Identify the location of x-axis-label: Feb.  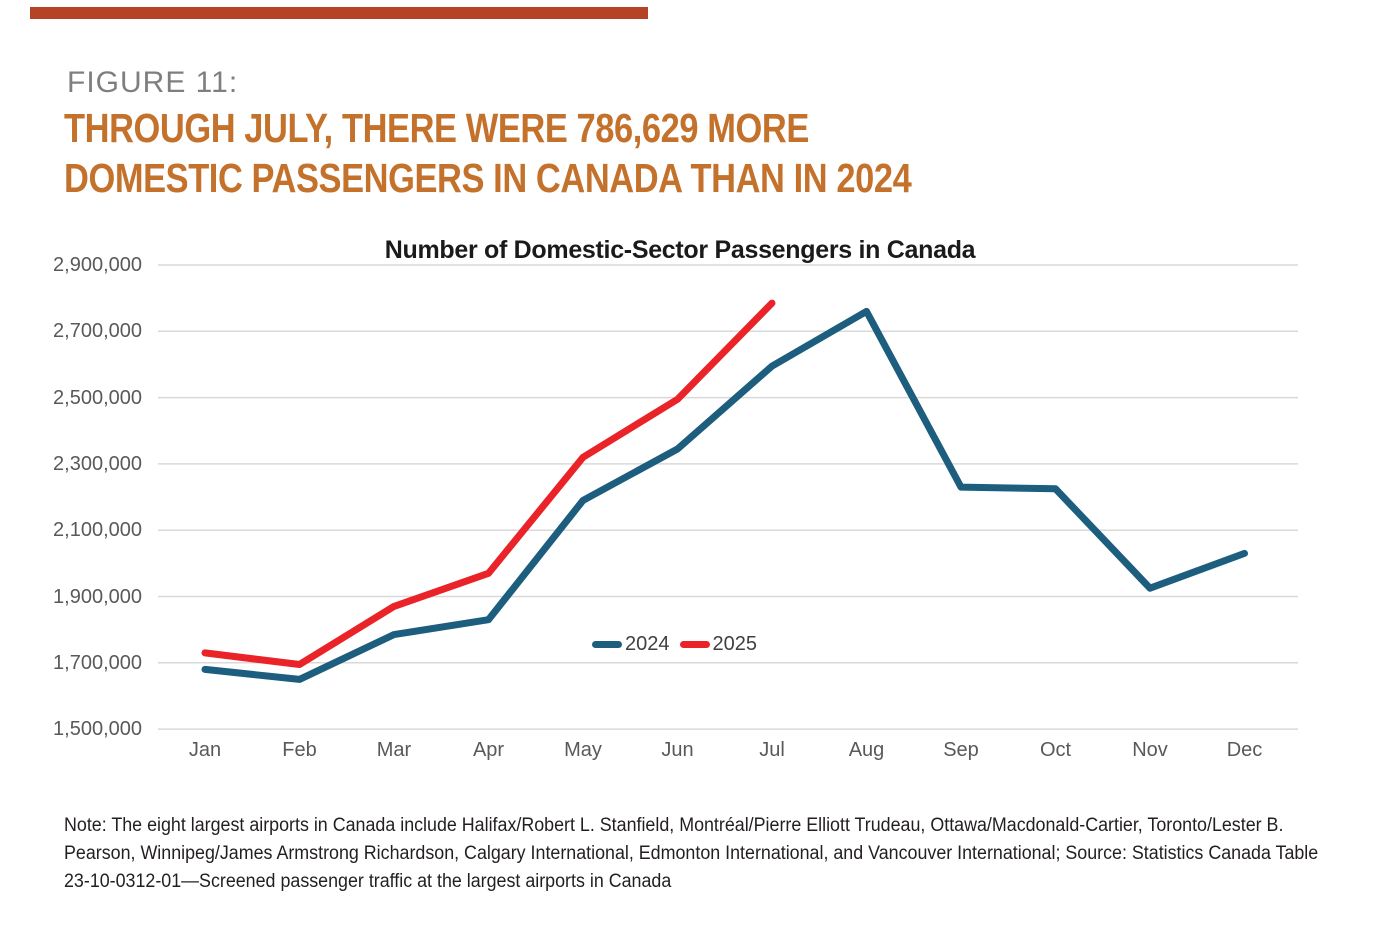
(299, 750).